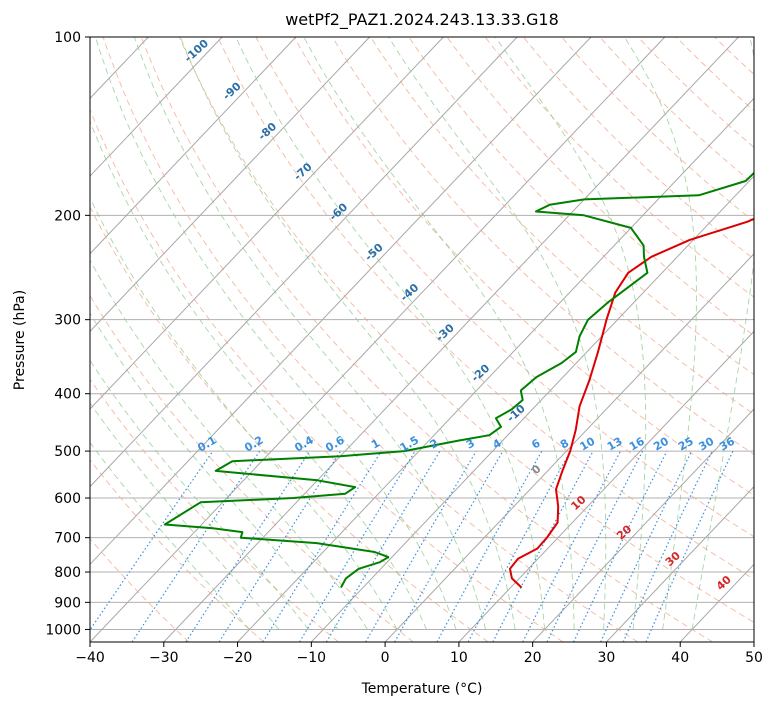  What do you see at coordinates (238, 658) in the screenshot?
I see `x-tick-label: −20` at bounding box center [238, 658].